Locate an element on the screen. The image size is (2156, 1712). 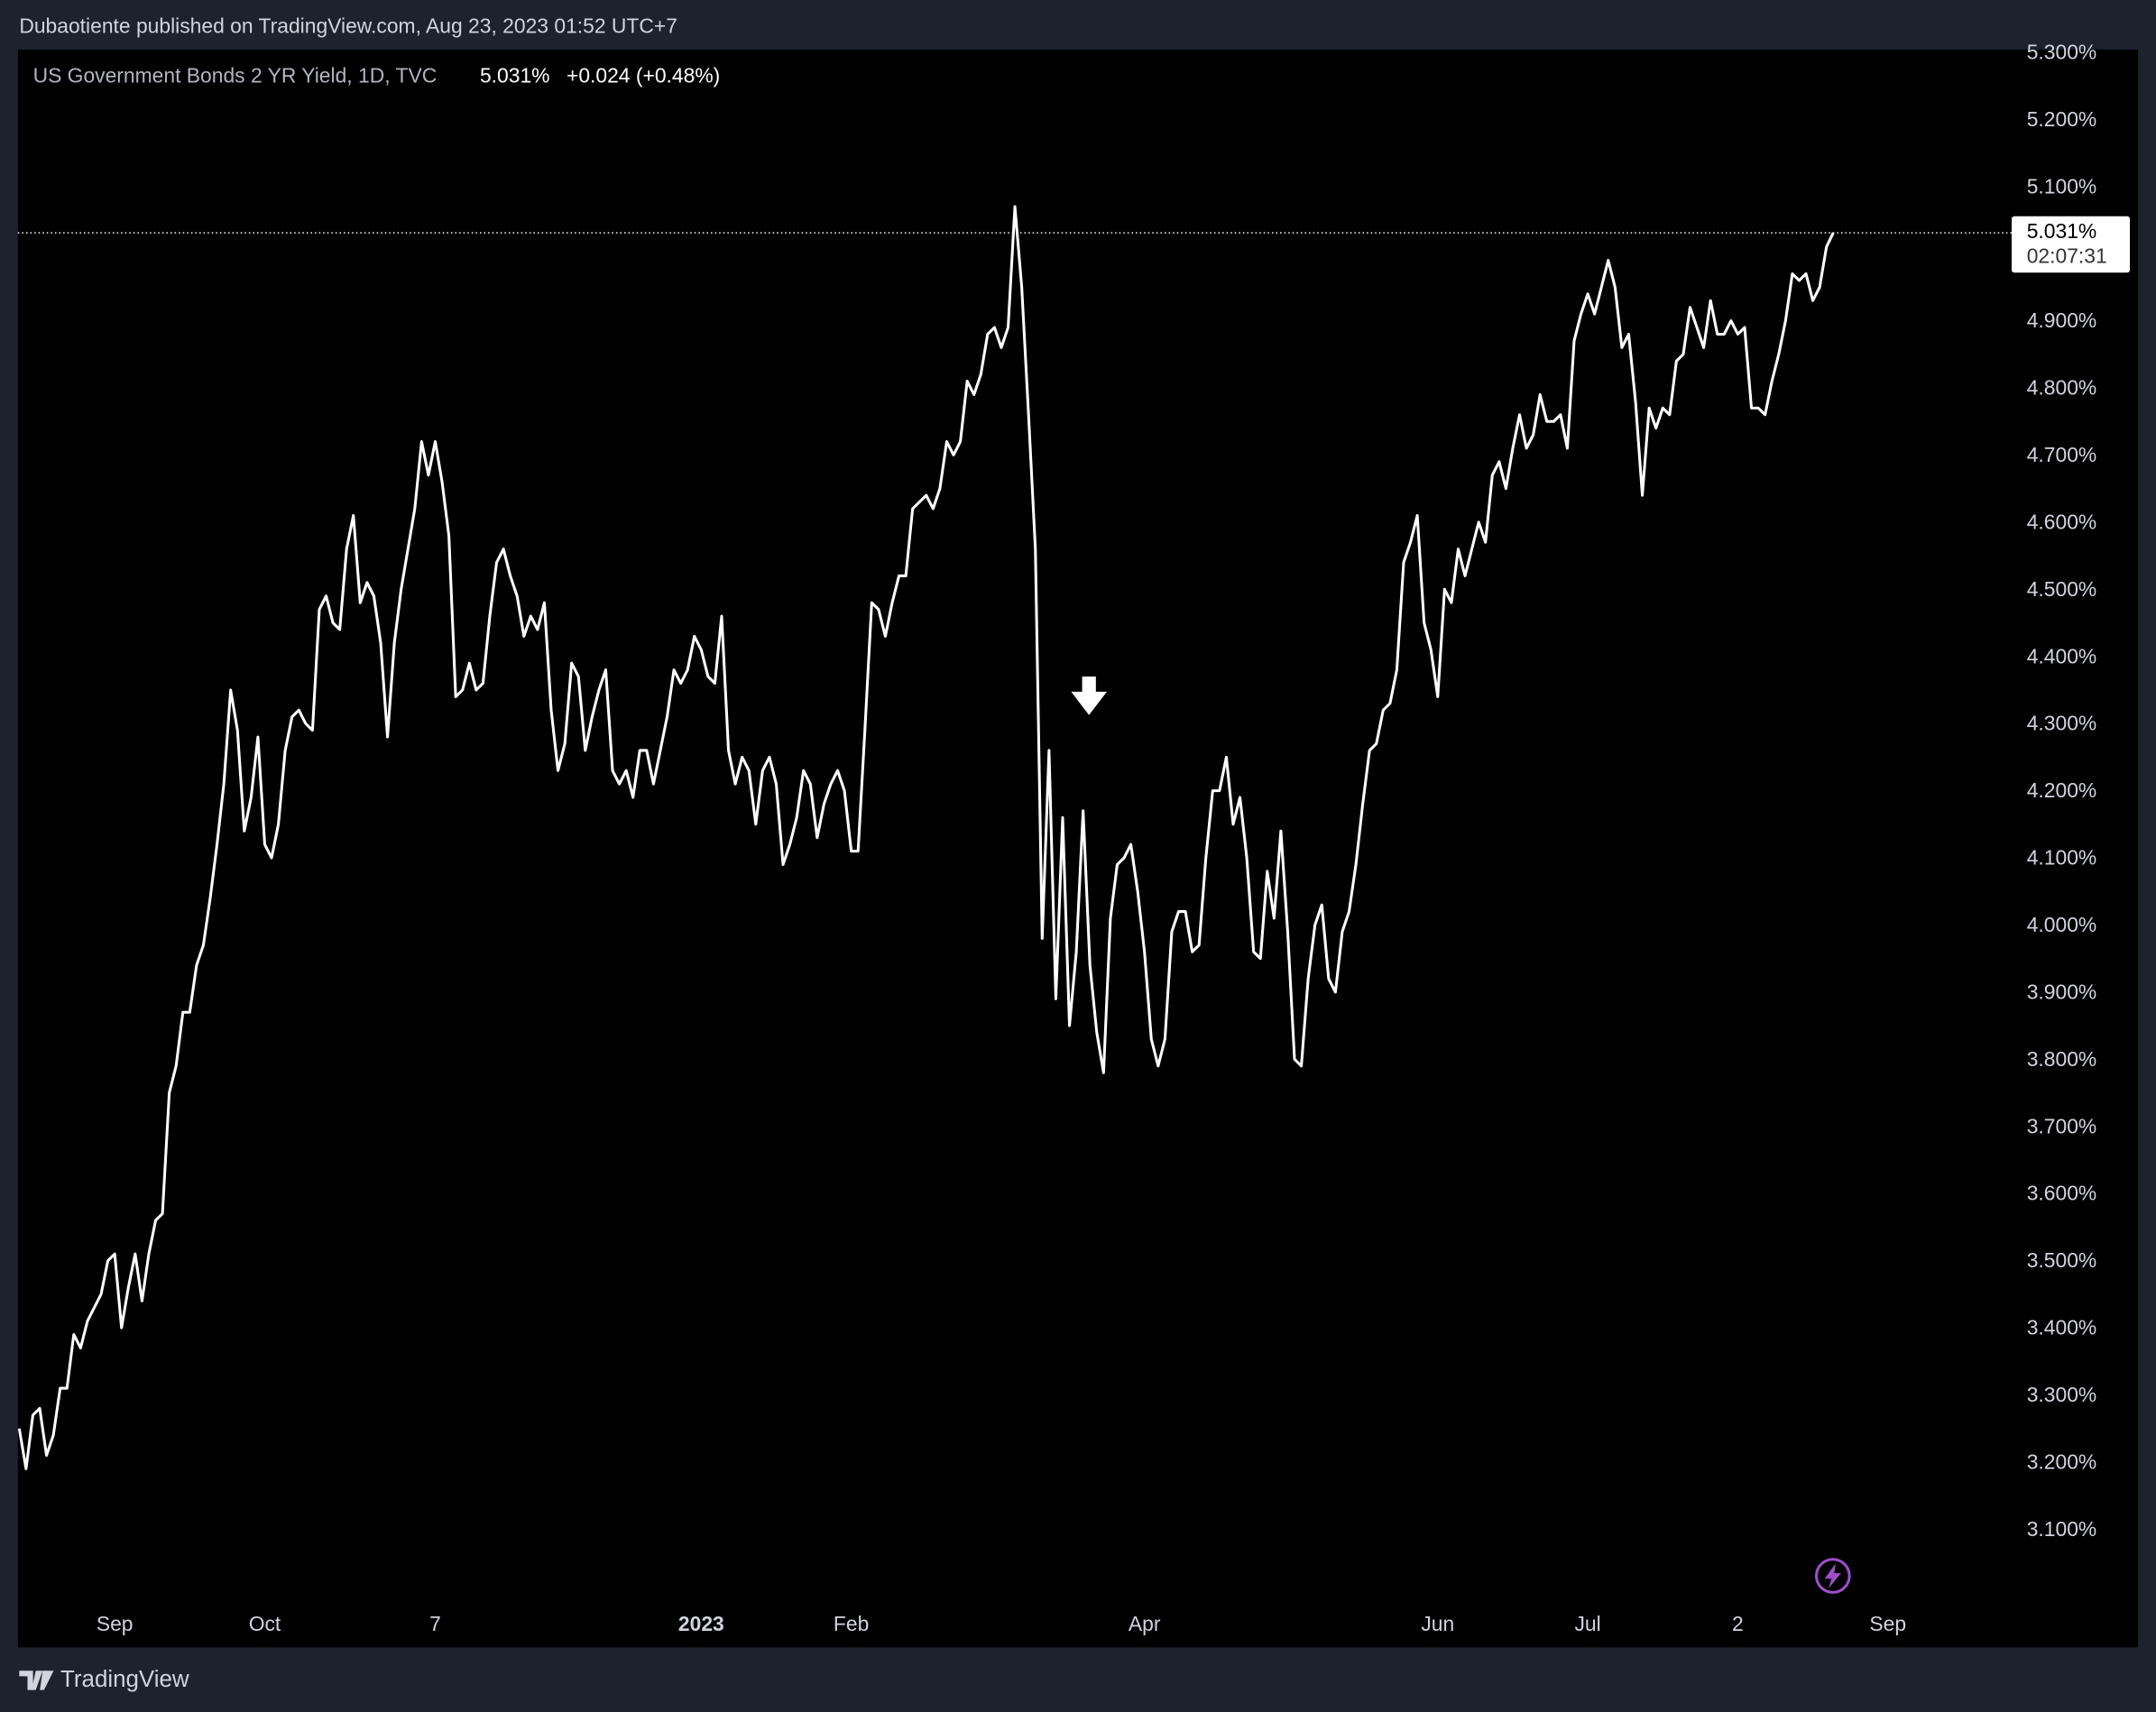
y-tick-label: 3.500% is located at coordinates (2062, 1260).